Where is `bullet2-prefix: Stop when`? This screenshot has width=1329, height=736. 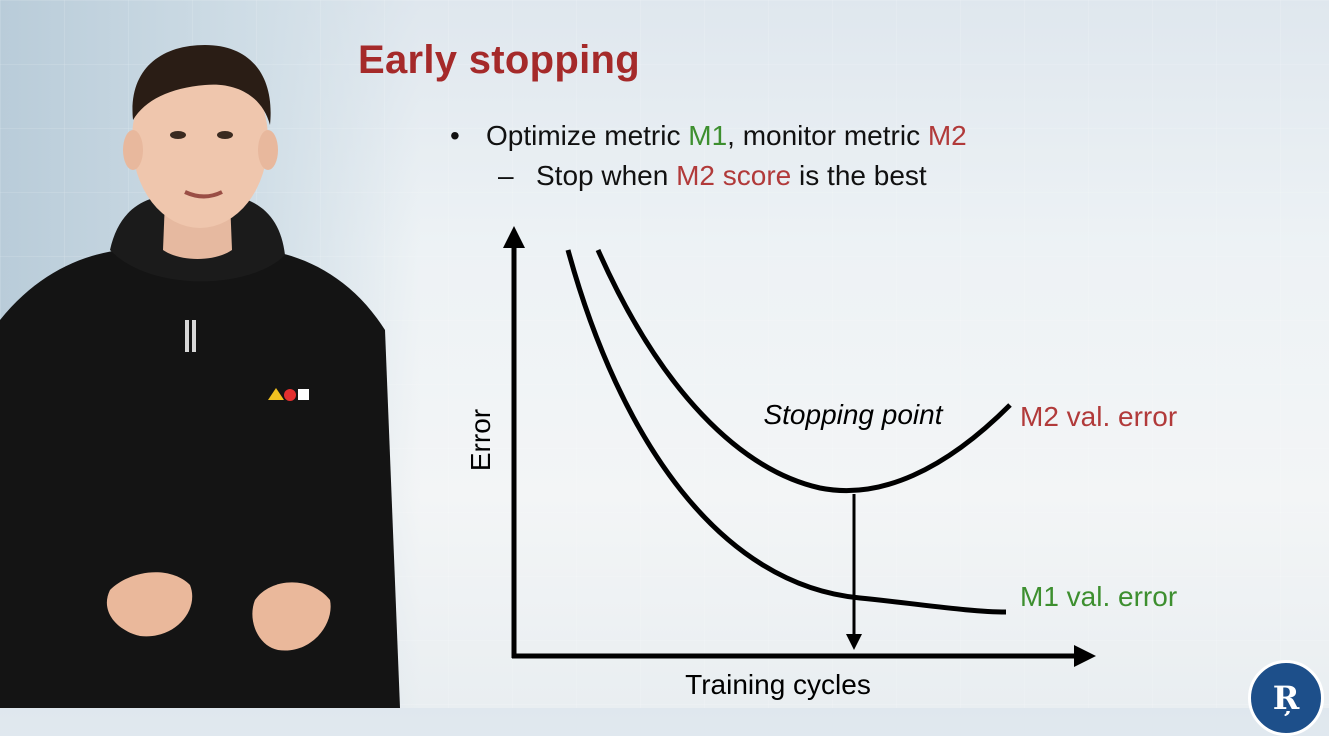 bullet2-prefix: Stop when is located at coordinates (606, 175).